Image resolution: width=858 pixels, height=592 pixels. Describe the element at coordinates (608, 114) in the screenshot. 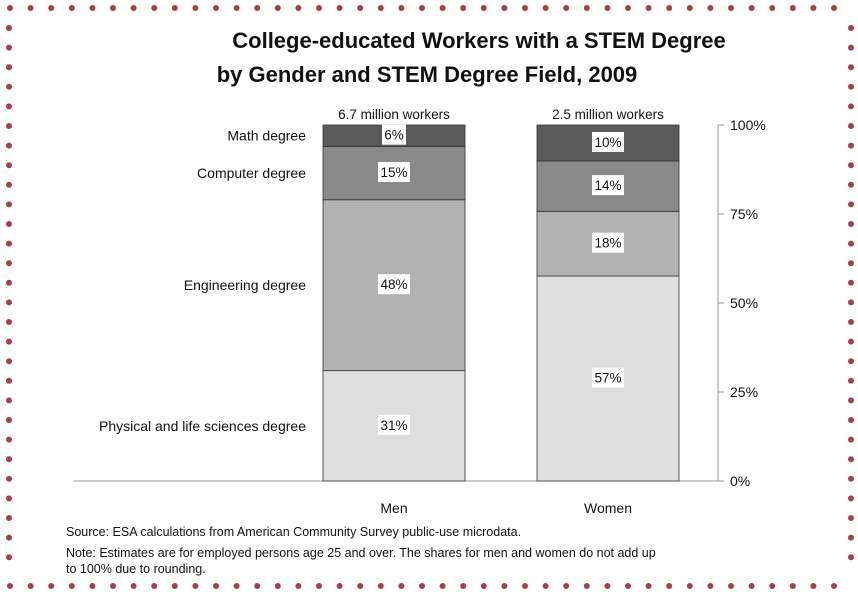

I see `bar-total-label: 2.5 million workers` at that location.